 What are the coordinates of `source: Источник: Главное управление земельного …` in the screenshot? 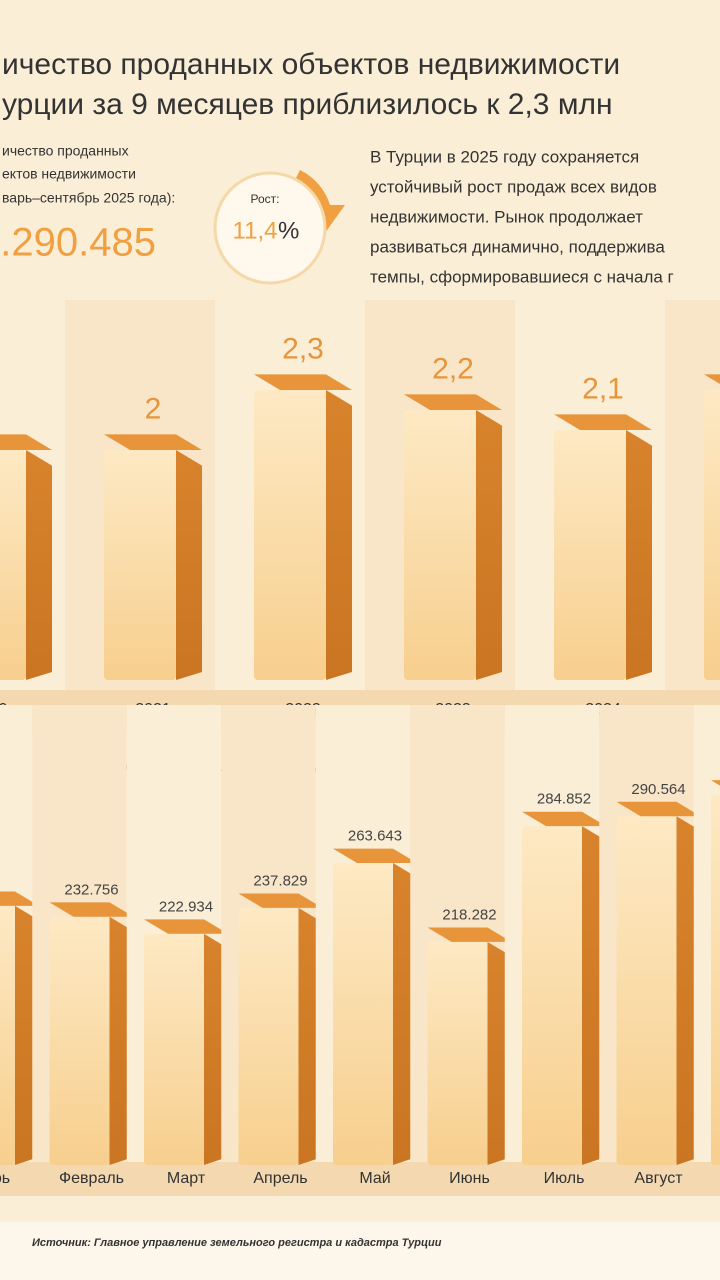 It's located at (237, 1243).